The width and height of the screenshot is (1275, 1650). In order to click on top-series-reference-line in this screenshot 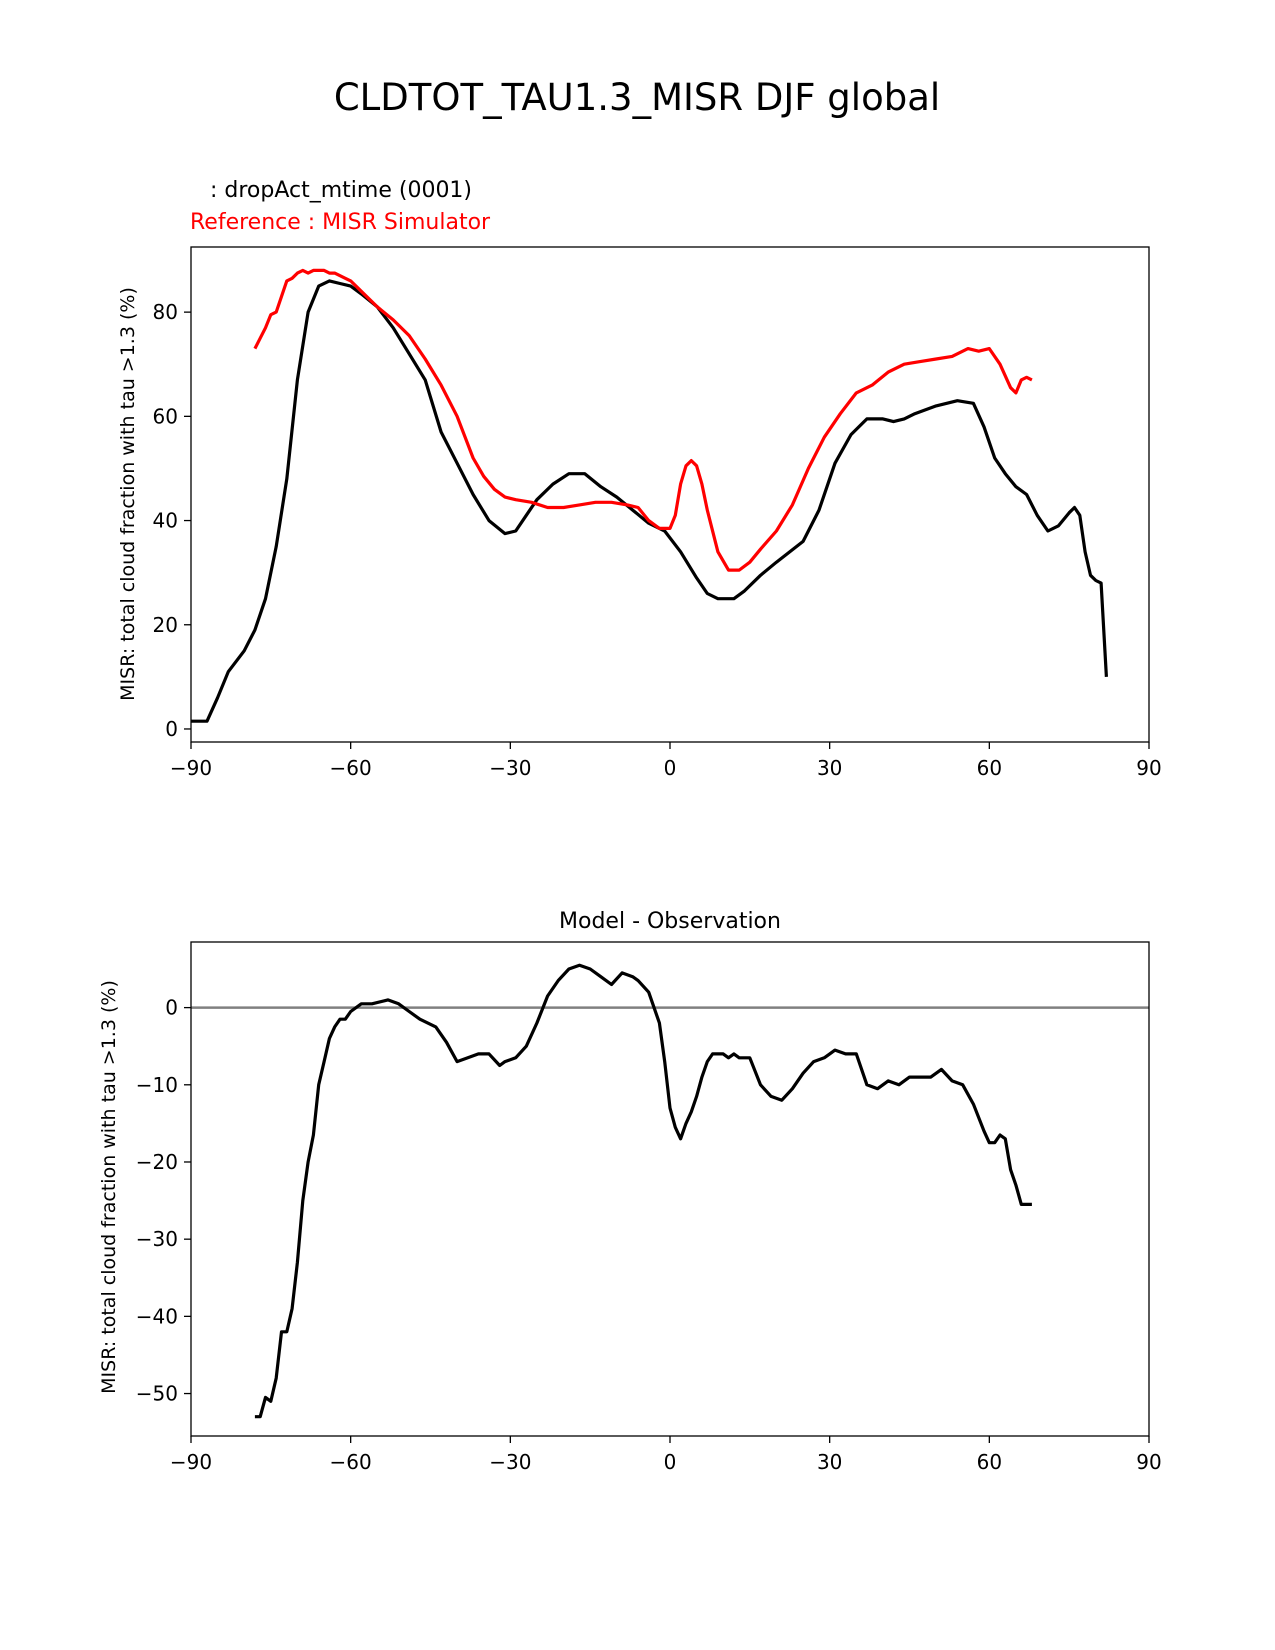, I will do `click(643, 420)`.